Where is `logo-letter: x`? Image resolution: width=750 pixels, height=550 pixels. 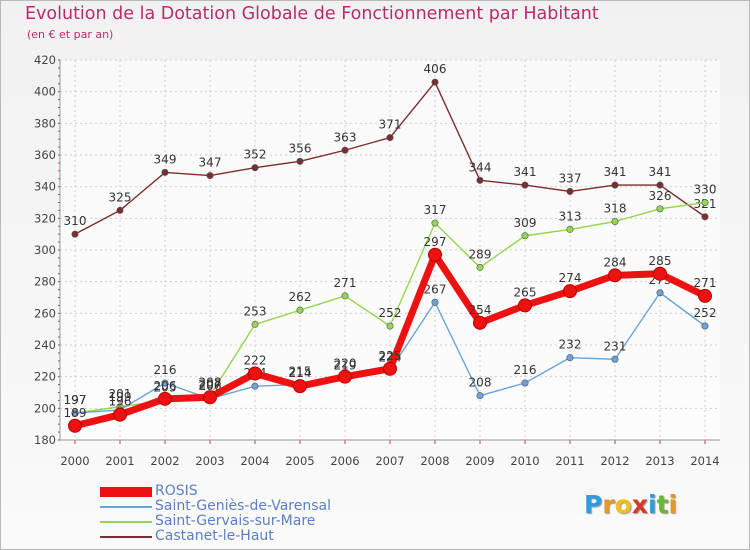
logo-letter: x is located at coordinates (639, 504).